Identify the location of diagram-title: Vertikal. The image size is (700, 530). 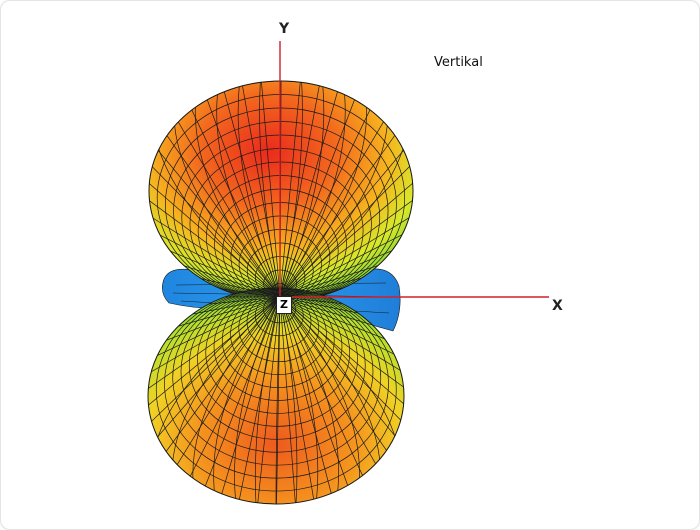
(458, 62).